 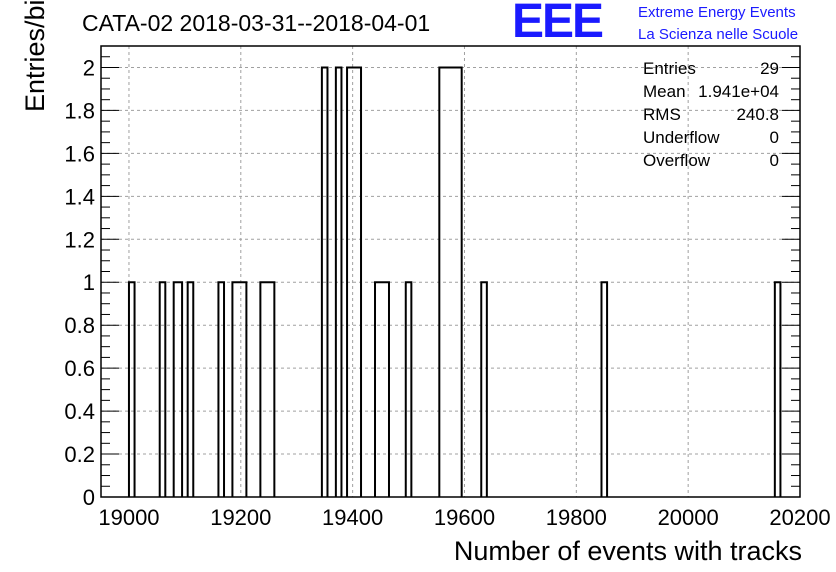 I want to click on y-tick-label: 1.8, so click(x=79, y=110).